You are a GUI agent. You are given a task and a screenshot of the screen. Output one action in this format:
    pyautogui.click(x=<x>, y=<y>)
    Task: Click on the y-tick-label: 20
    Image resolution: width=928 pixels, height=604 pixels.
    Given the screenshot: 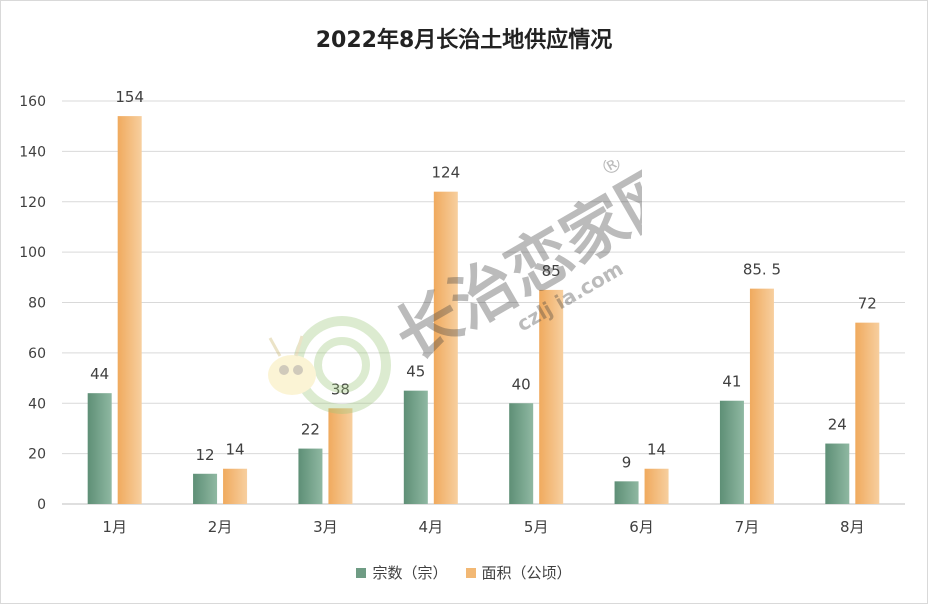 What is the action you would take?
    pyautogui.click(x=37, y=455)
    